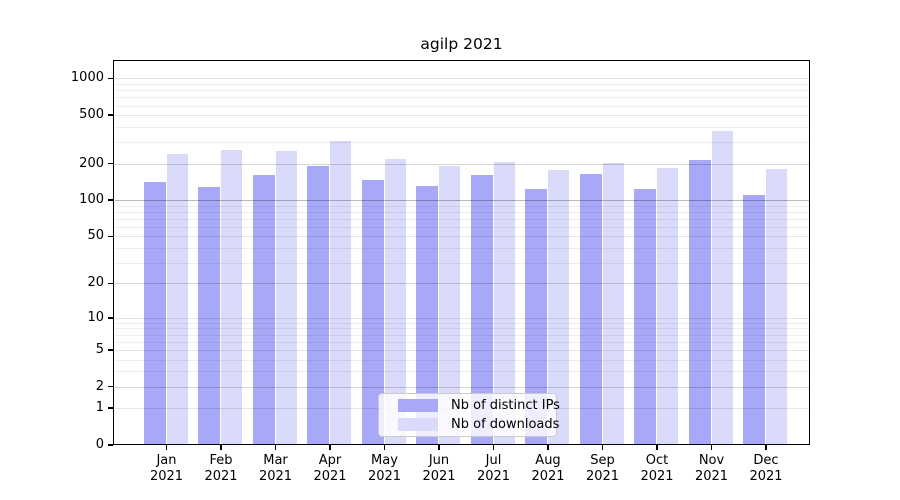 Image resolution: width=900 pixels, height=500 pixels. I want to click on x-tick-label: Feb 2021, so click(221, 468).